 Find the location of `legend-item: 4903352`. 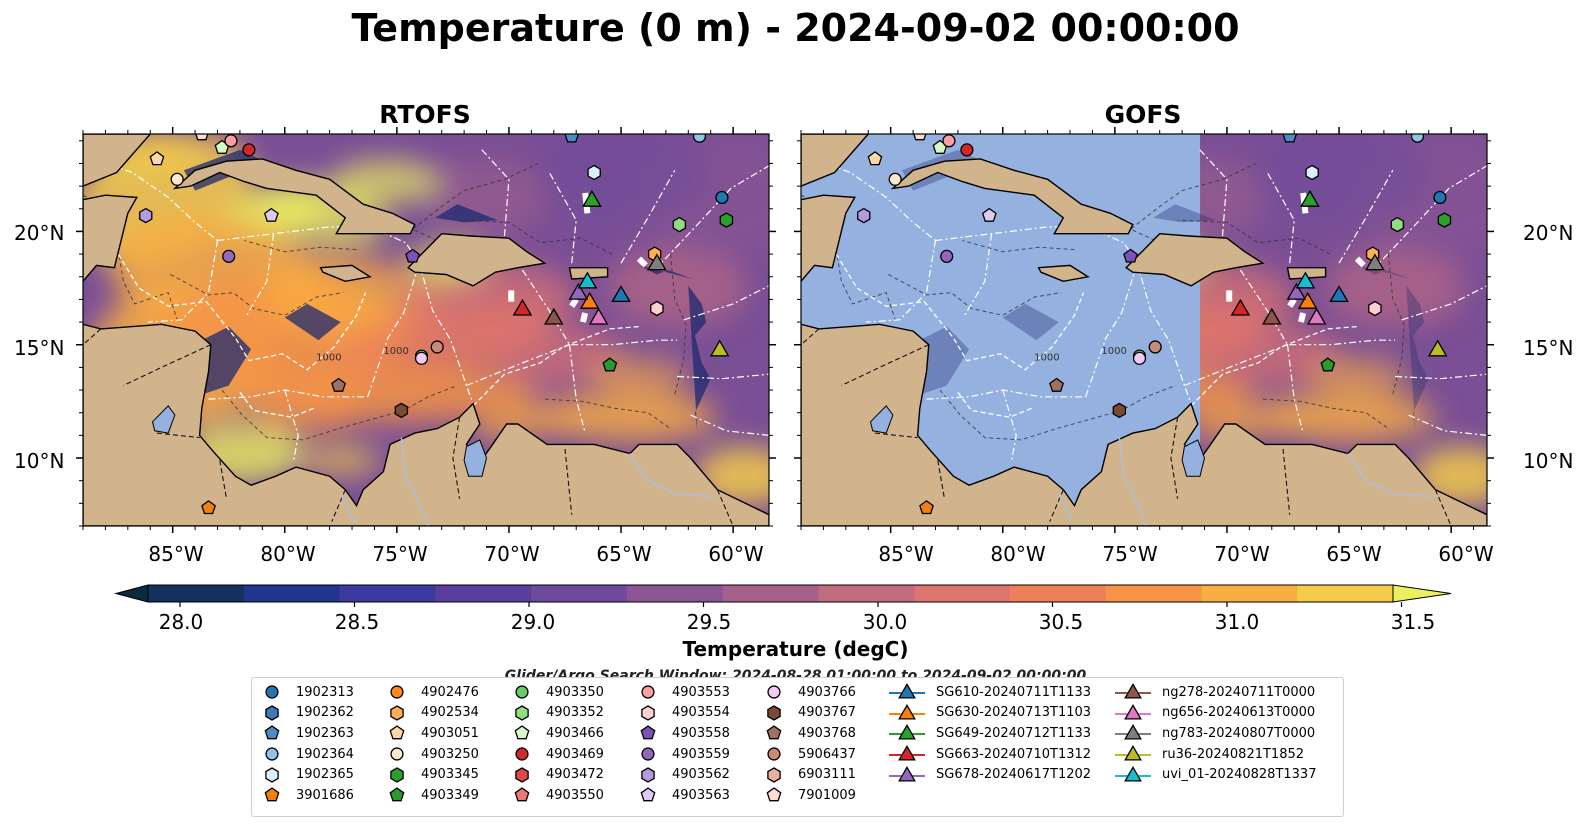

legend-item: 4903352 is located at coordinates (556, 713).